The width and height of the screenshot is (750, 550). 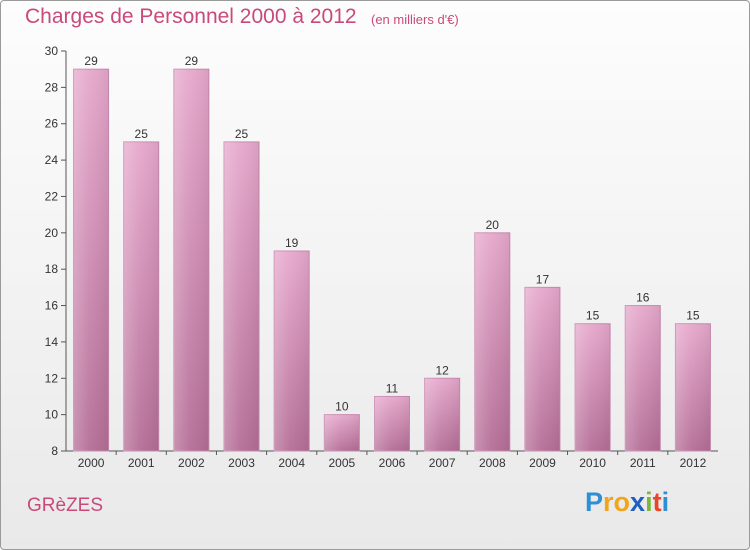 I want to click on town-name: GRèZES, so click(x=65, y=505).